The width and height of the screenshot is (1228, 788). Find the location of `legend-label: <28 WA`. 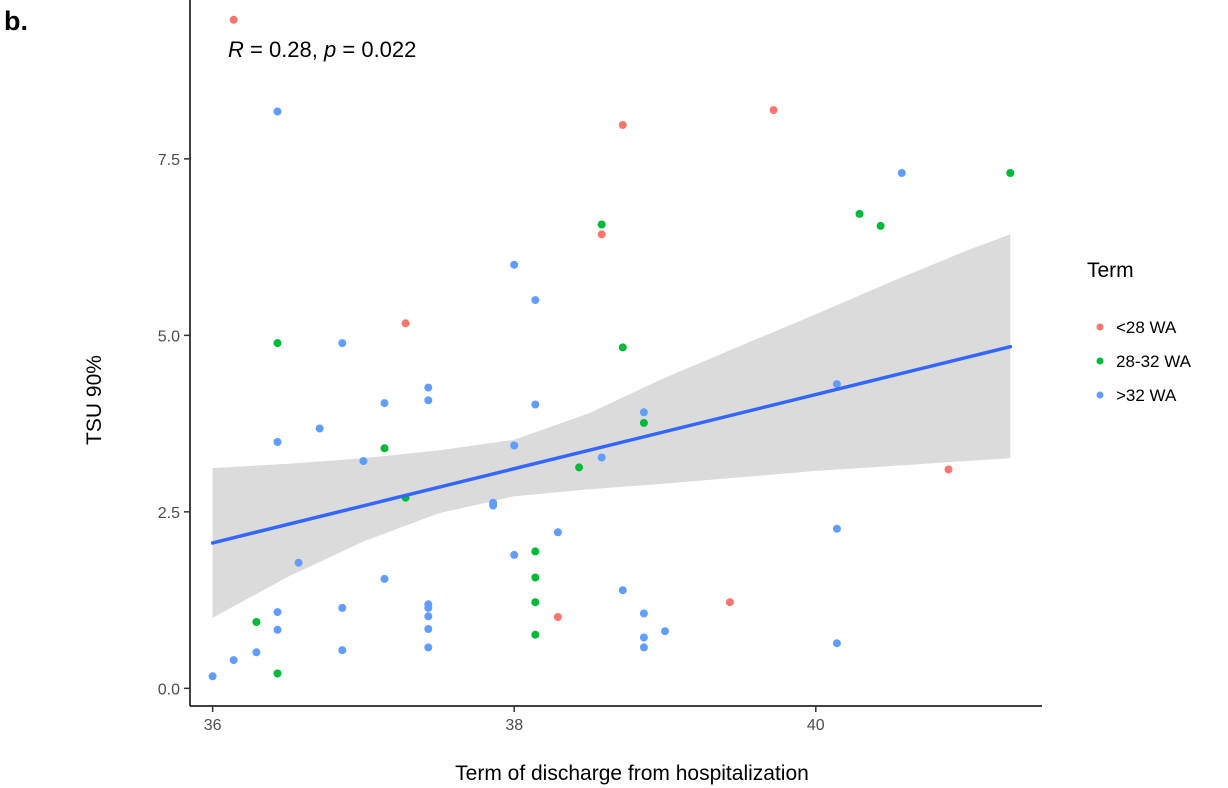

legend-label: <28 WA is located at coordinates (1146, 327).